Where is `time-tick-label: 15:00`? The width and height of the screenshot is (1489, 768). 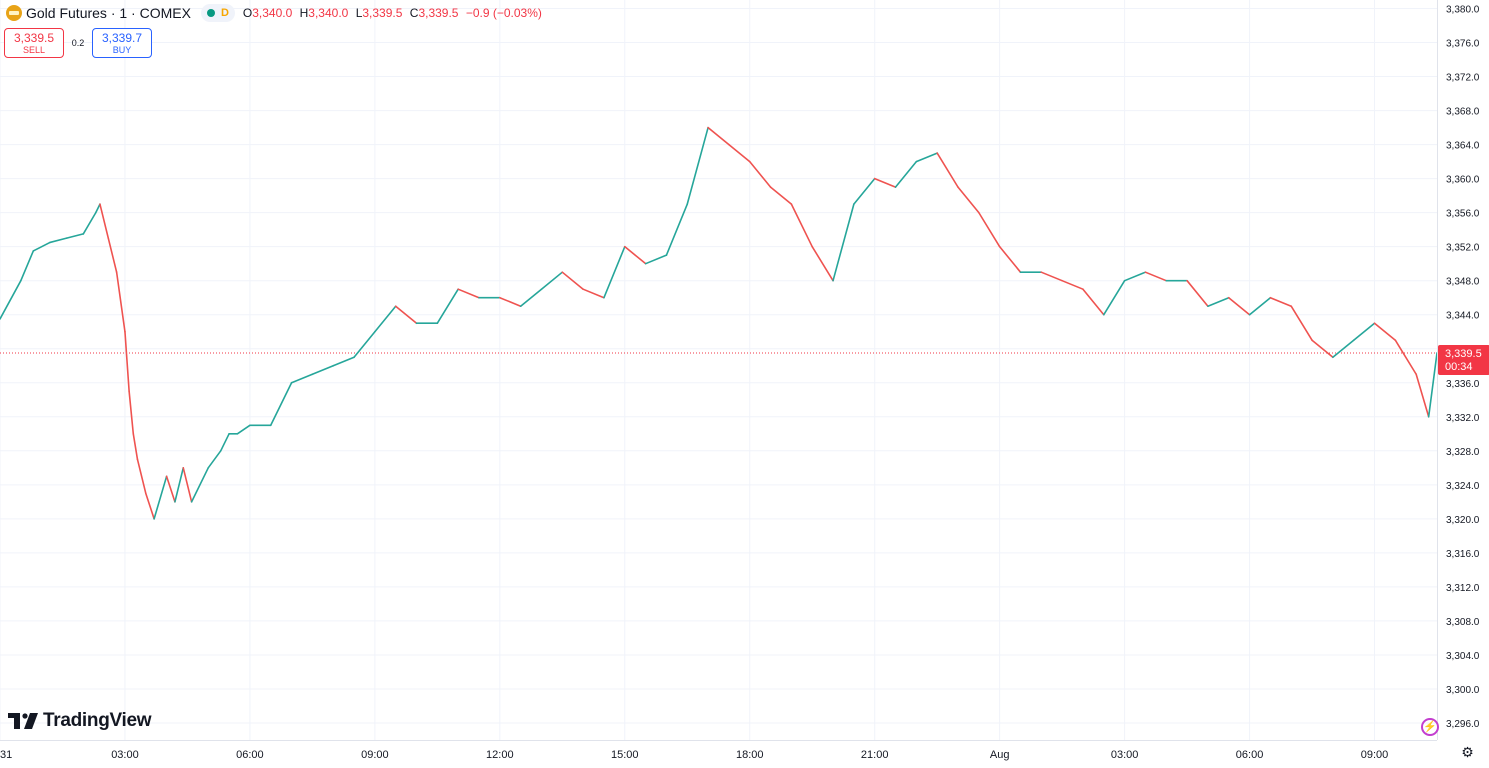
time-tick-label: 15:00 is located at coordinates (625, 755).